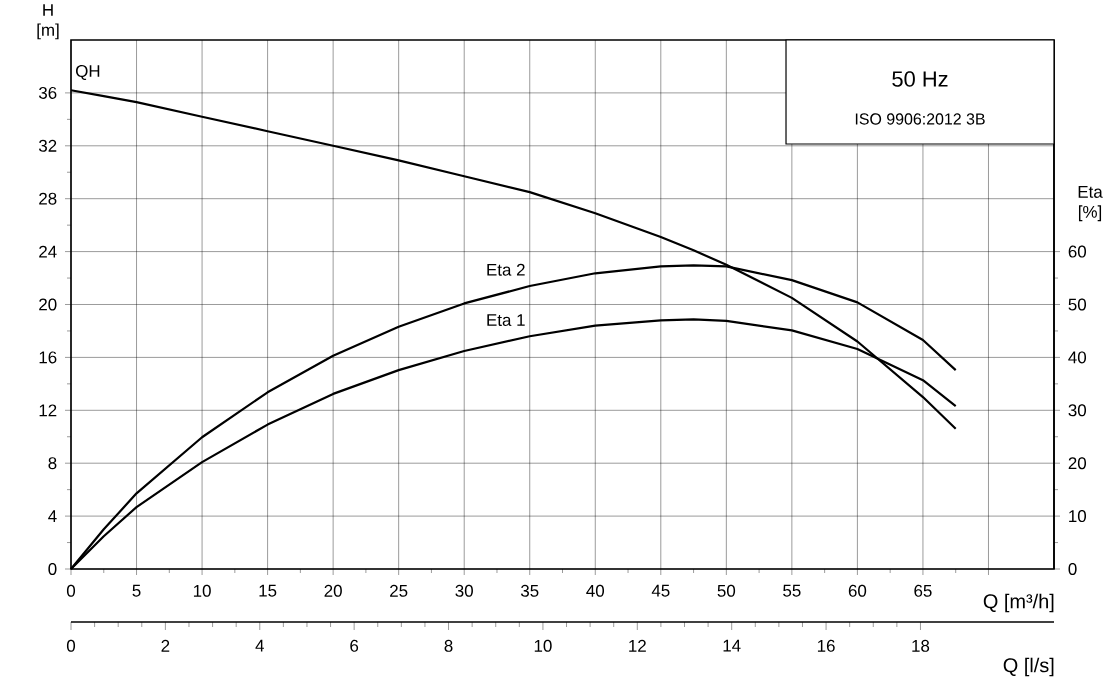  I want to click on x2-tick-label: 12, so click(637, 645).